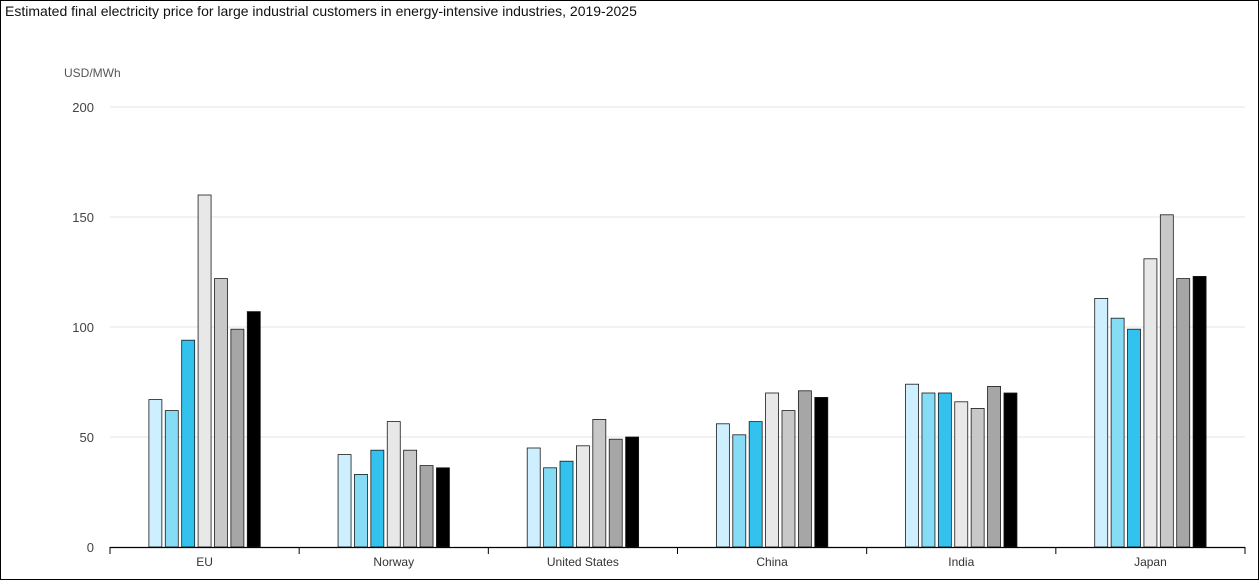 The width and height of the screenshot is (1259, 580). I want to click on x-axis: EU Norway United States China India Japan, so click(677, 557).